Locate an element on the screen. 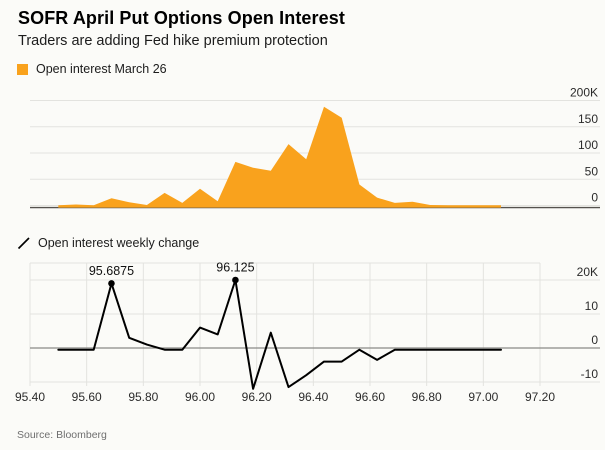 This screenshot has width=605, height=450. x-tick-label: 95.40 is located at coordinates (30, 397).